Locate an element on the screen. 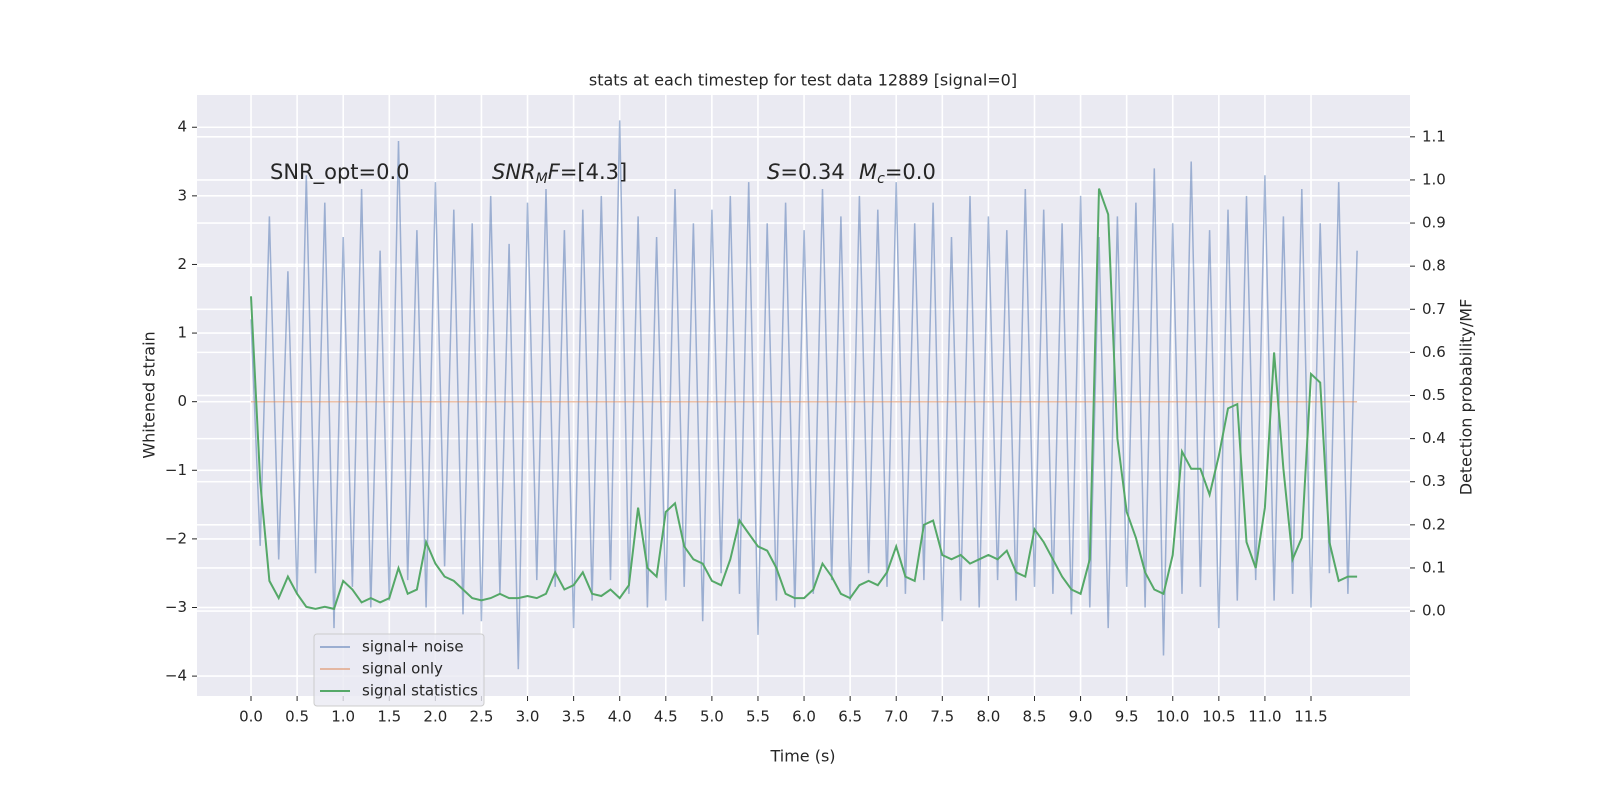 This screenshot has width=1600, height=800. annotation-rest: =0.0 is located at coordinates (910, 172).